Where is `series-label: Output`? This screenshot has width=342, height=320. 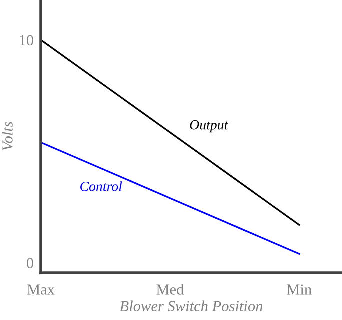
series-label: Output is located at coordinates (209, 126).